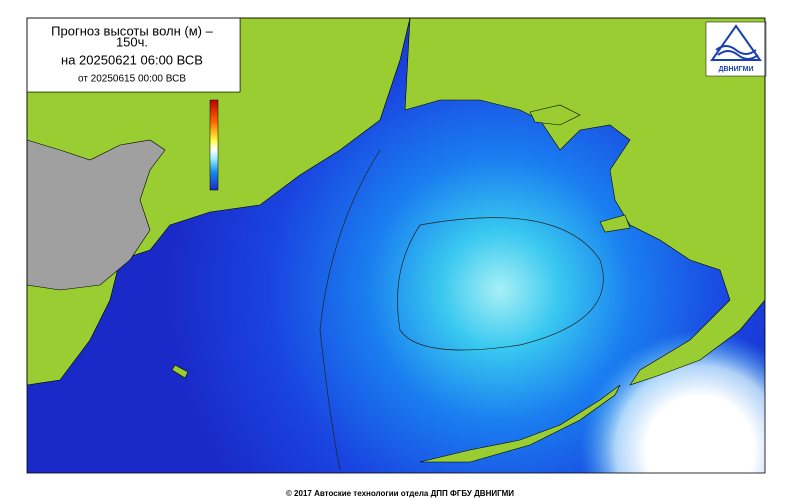 Image resolution: width=800 pixels, height=501 pixels. What do you see at coordinates (736, 42) in the screenshot?
I see `logo-icon` at bounding box center [736, 42].